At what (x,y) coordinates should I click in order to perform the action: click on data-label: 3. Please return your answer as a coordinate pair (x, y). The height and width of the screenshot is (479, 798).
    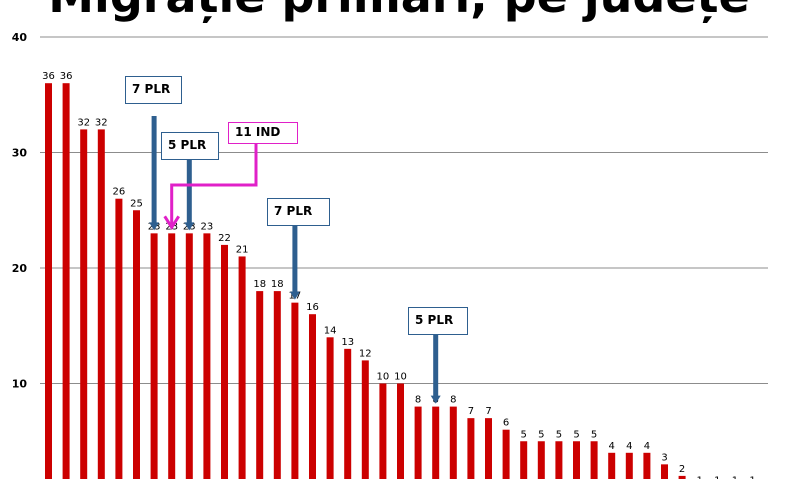
    Looking at the image, I should click on (664, 457).